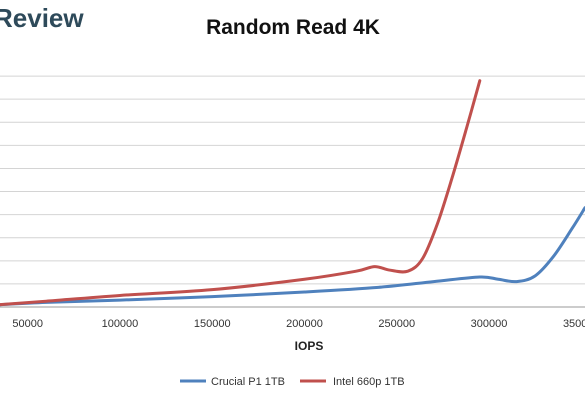 Image resolution: width=585 pixels, height=406 pixels. What do you see at coordinates (292, 382) in the screenshot?
I see `legend: Crucial P1 1TB Intel 660p 1TB` at bounding box center [292, 382].